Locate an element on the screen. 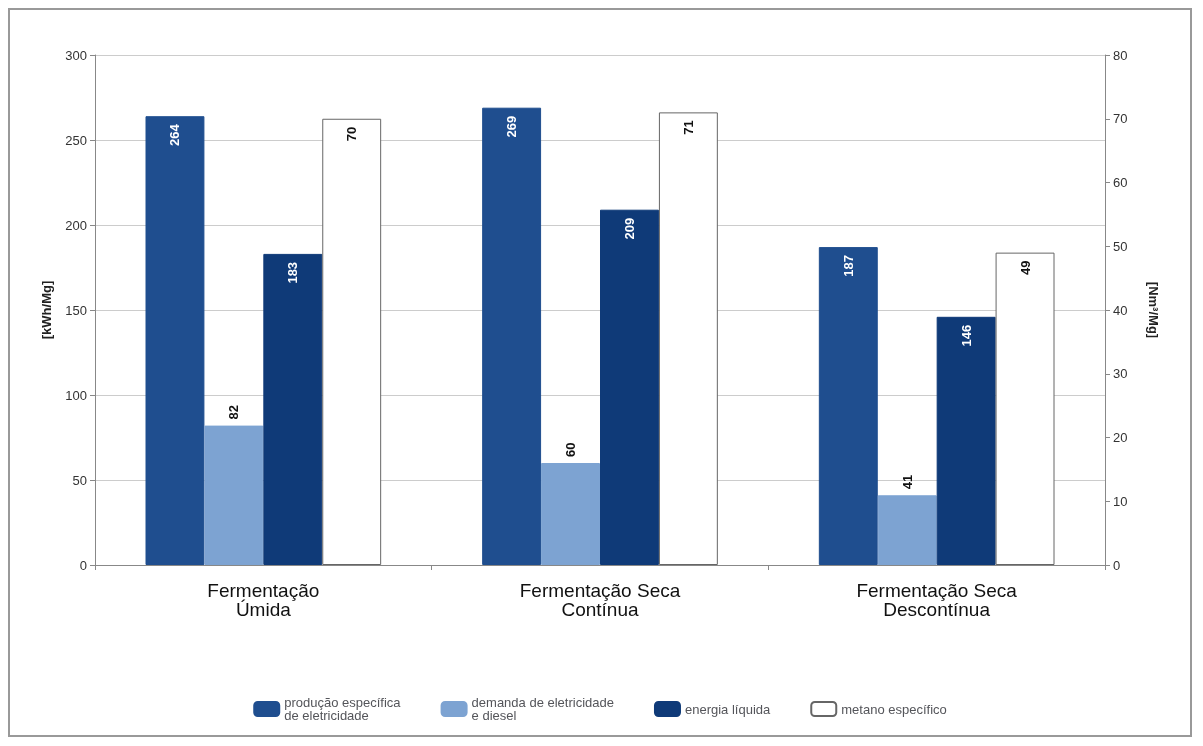 The image size is (1203, 746). legend-label: metano específico is located at coordinates (894, 709).